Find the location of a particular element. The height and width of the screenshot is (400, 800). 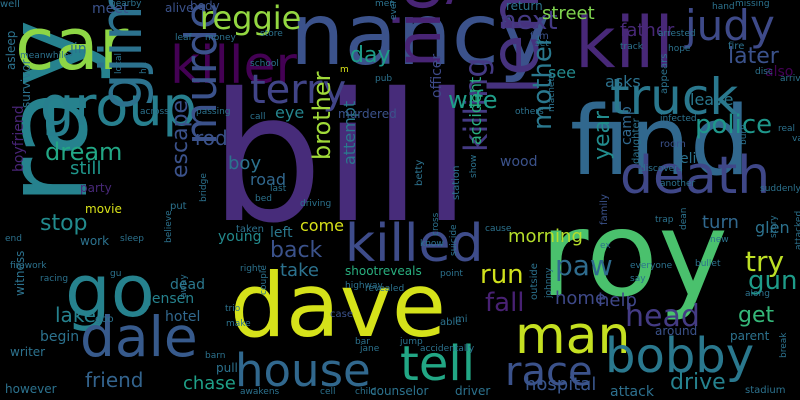

word: infected is located at coordinates (678, 119).